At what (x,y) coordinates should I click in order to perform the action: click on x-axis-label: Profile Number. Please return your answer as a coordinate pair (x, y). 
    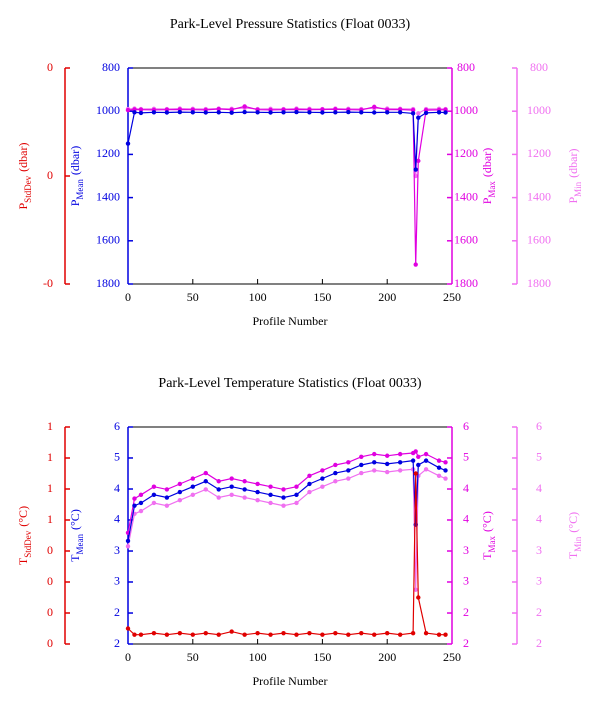
    Looking at the image, I should click on (290, 321).